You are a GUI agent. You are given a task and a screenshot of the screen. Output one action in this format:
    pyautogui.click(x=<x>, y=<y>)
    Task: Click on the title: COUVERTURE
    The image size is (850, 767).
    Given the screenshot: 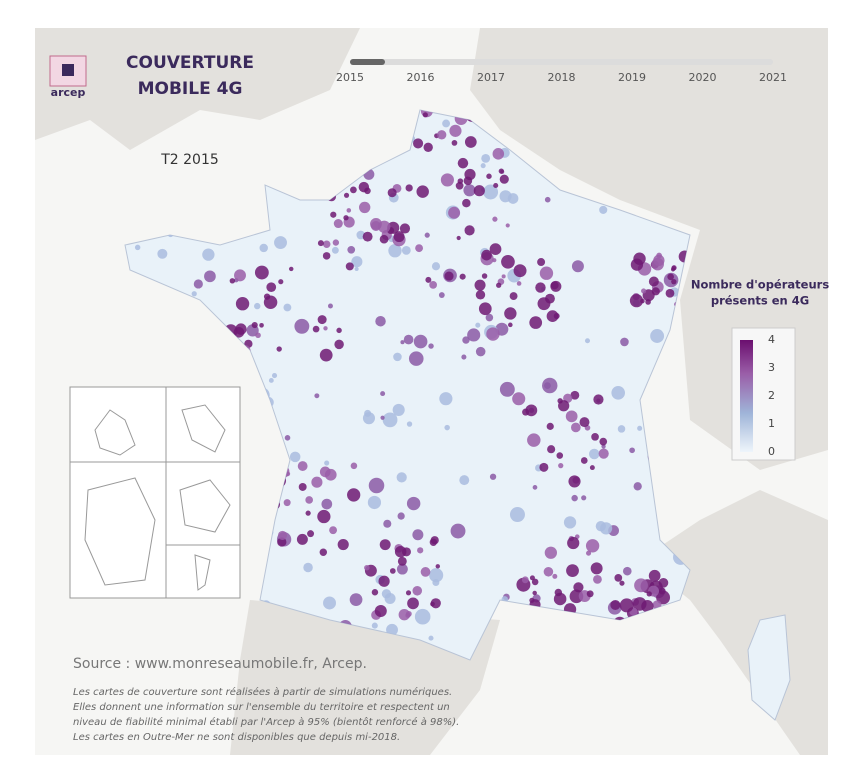 What is the action you would take?
    pyautogui.click(x=190, y=63)
    